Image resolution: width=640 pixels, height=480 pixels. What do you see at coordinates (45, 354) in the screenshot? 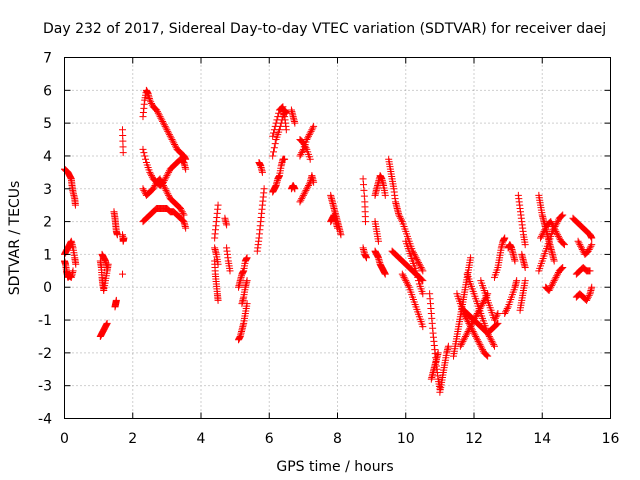
I see `y-tick-label: -2` at bounding box center [45, 354].